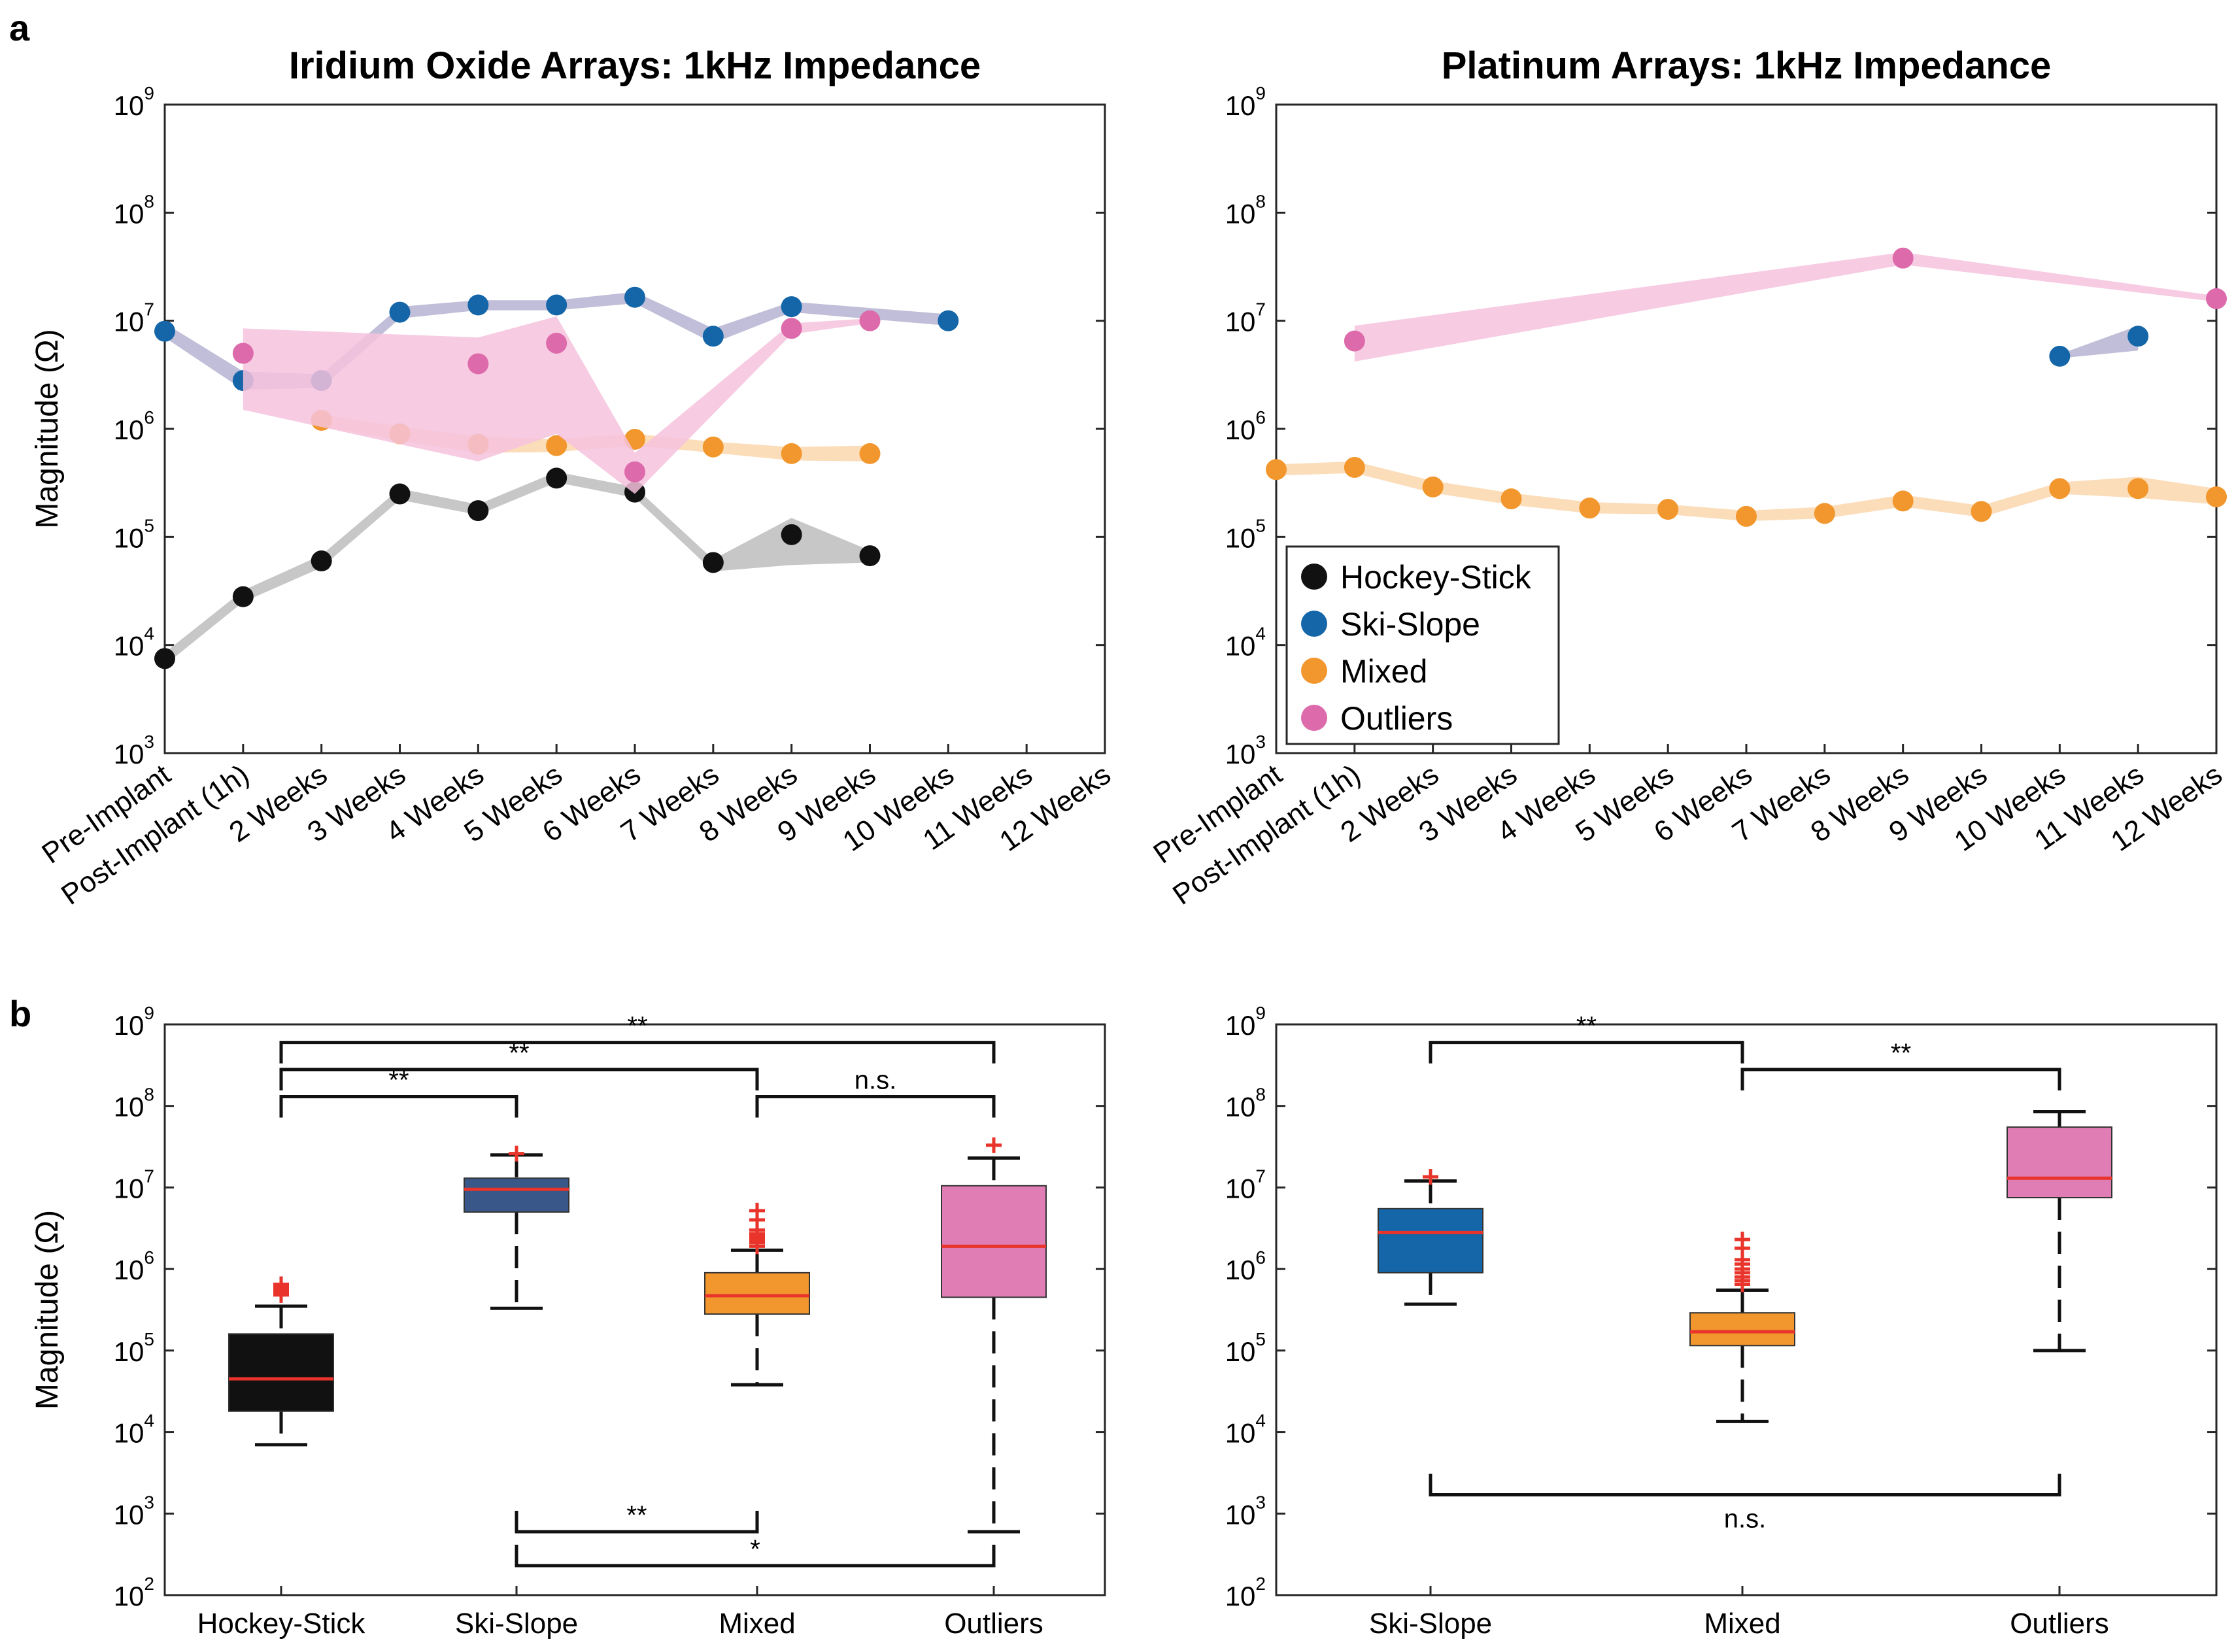 Image resolution: width=2236 pixels, height=1652 pixels. I want to click on y-axis-label: Magnitude (Ω), so click(47, 1309).